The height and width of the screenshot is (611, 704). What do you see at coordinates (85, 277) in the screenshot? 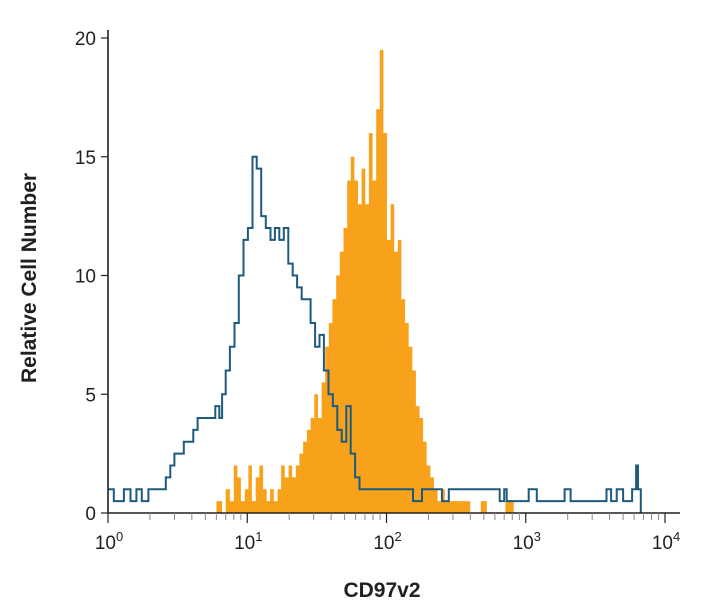
I see `y-tick-label: 10` at bounding box center [85, 277].